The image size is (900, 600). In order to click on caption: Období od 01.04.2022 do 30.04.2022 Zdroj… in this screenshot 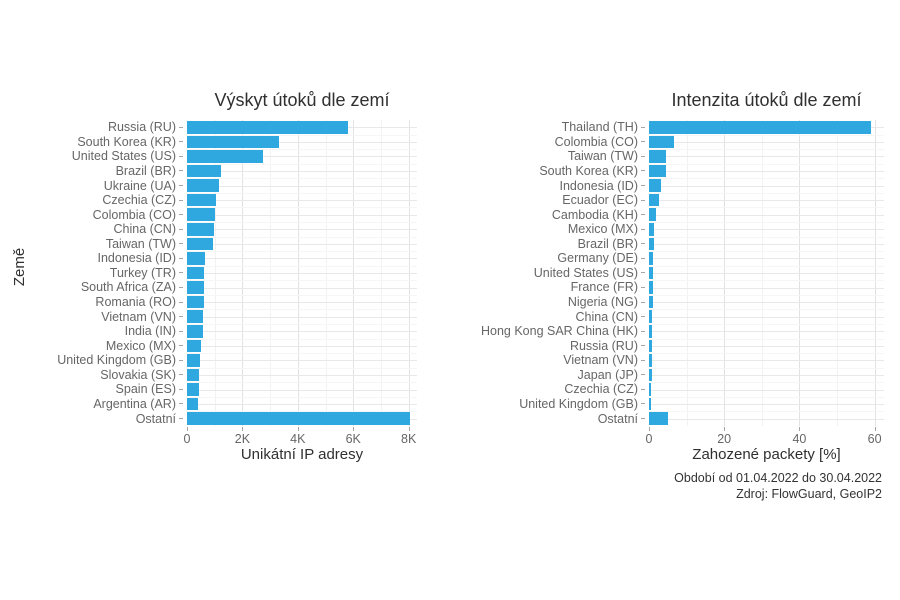, I will do `click(778, 486)`.